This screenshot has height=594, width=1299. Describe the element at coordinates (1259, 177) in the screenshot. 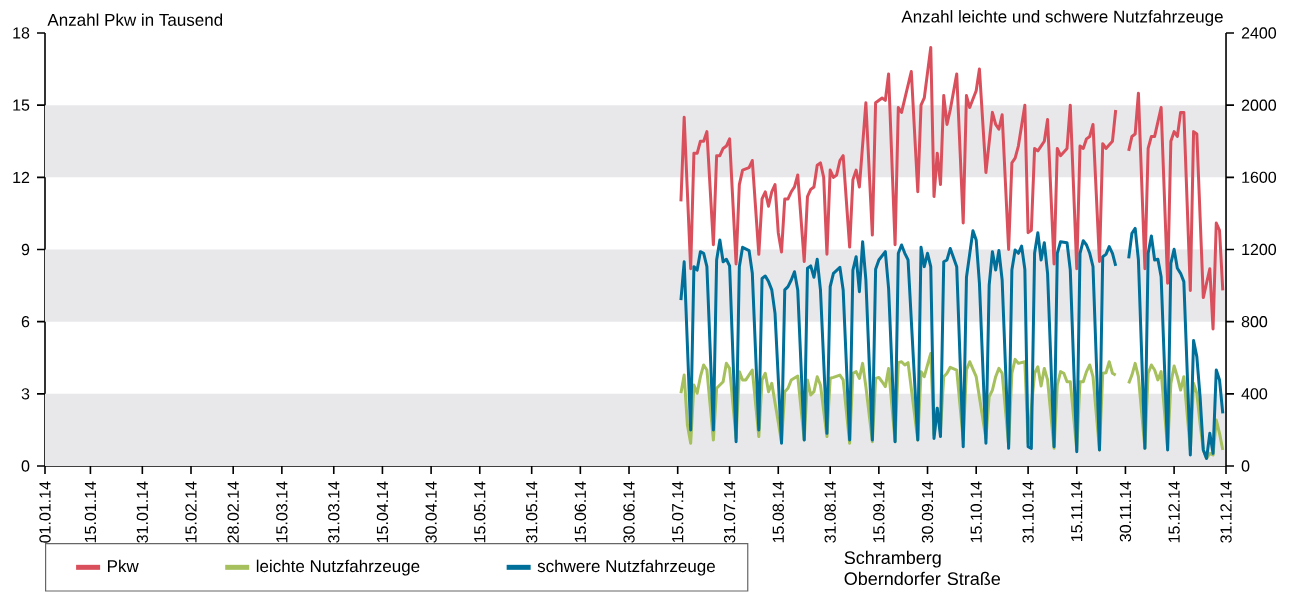

I see `y2-tick-label: 1600` at that location.